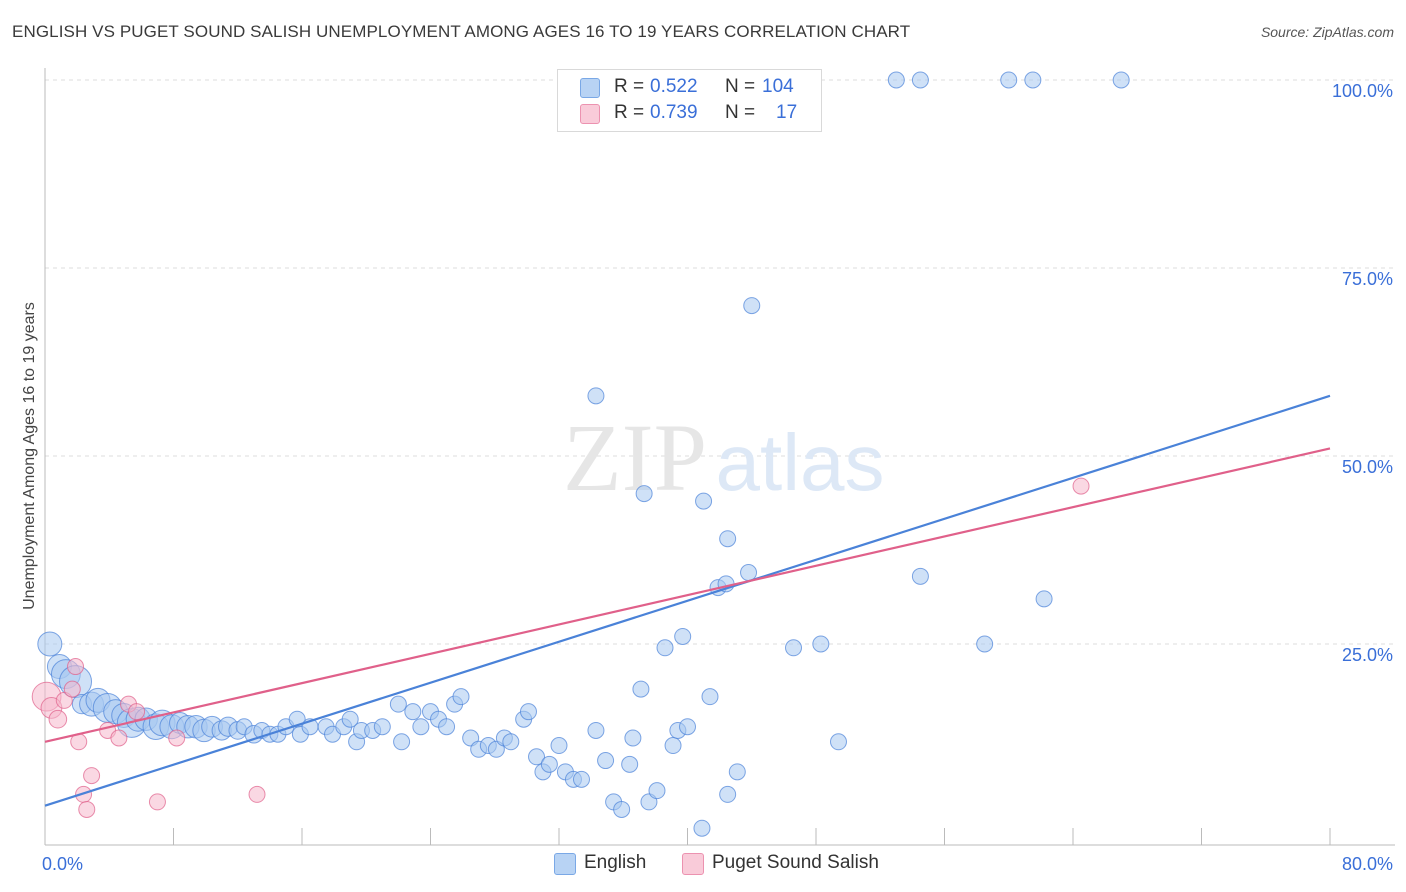  What do you see at coordinates (1362, 91) in the screenshot?
I see `y-tick-label: 100.0%` at bounding box center [1362, 91].